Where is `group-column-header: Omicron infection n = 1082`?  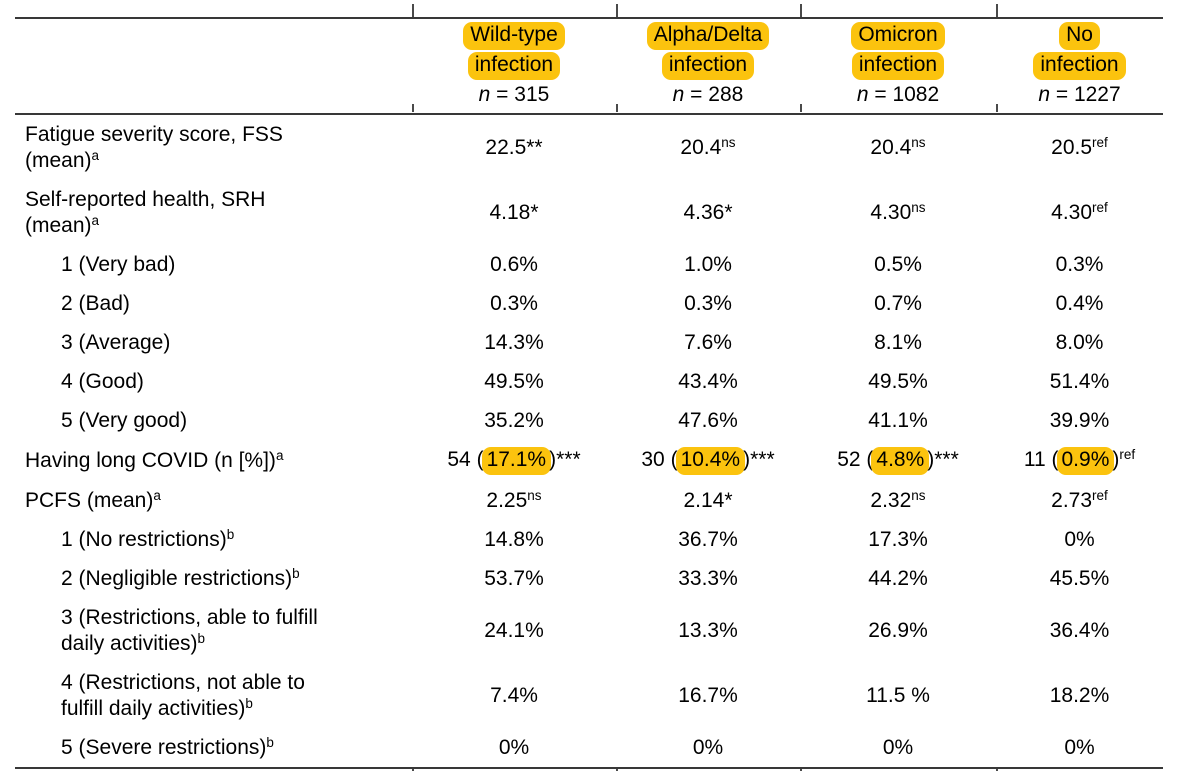
group-column-header: Omicron infection n = 1082 is located at coordinates (898, 66).